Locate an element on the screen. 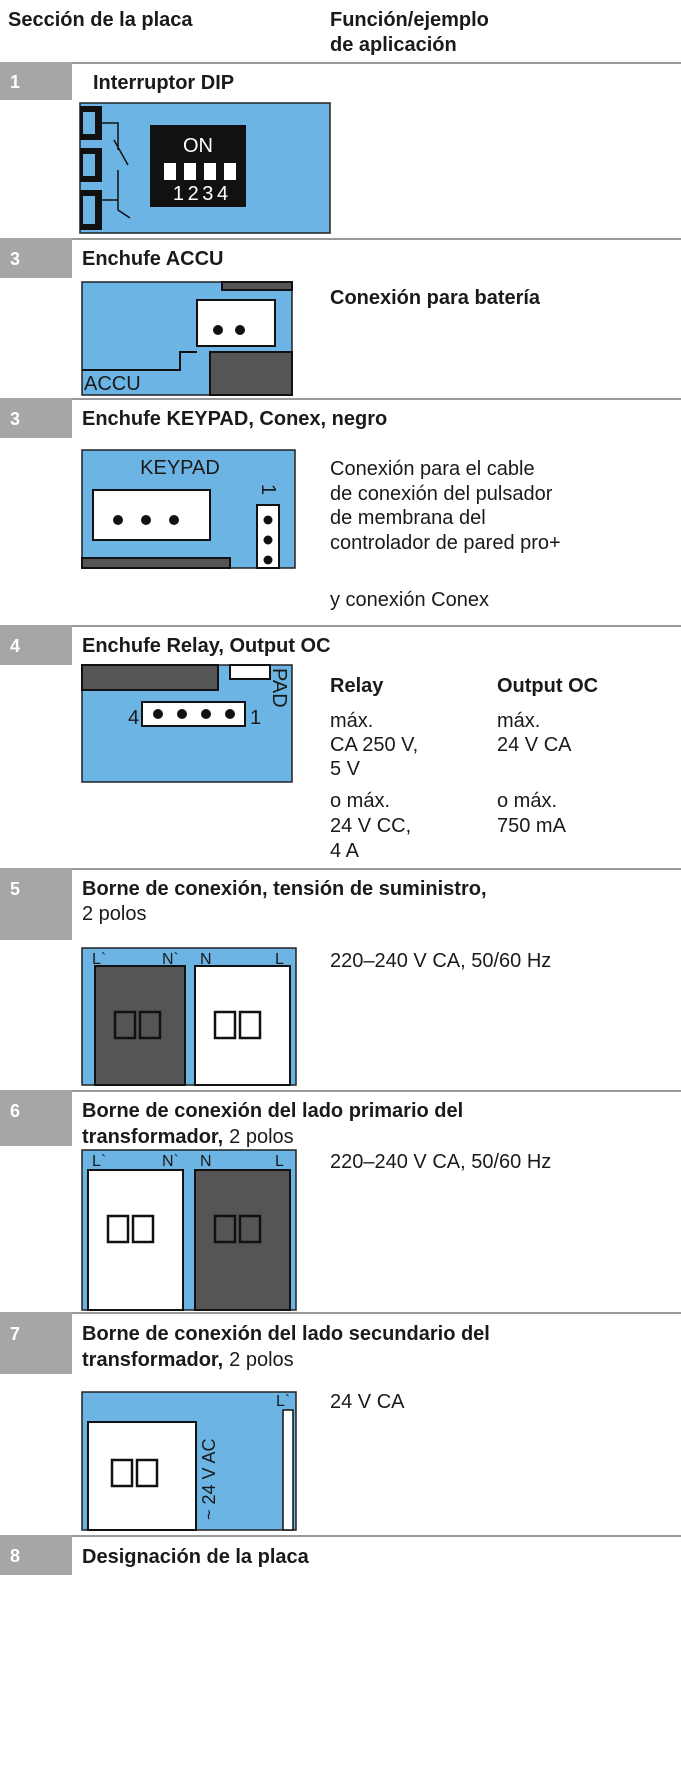 Image resolution: width=681 pixels, height=1774 pixels. description: controlador de pared pro+ is located at coordinates (445, 543).